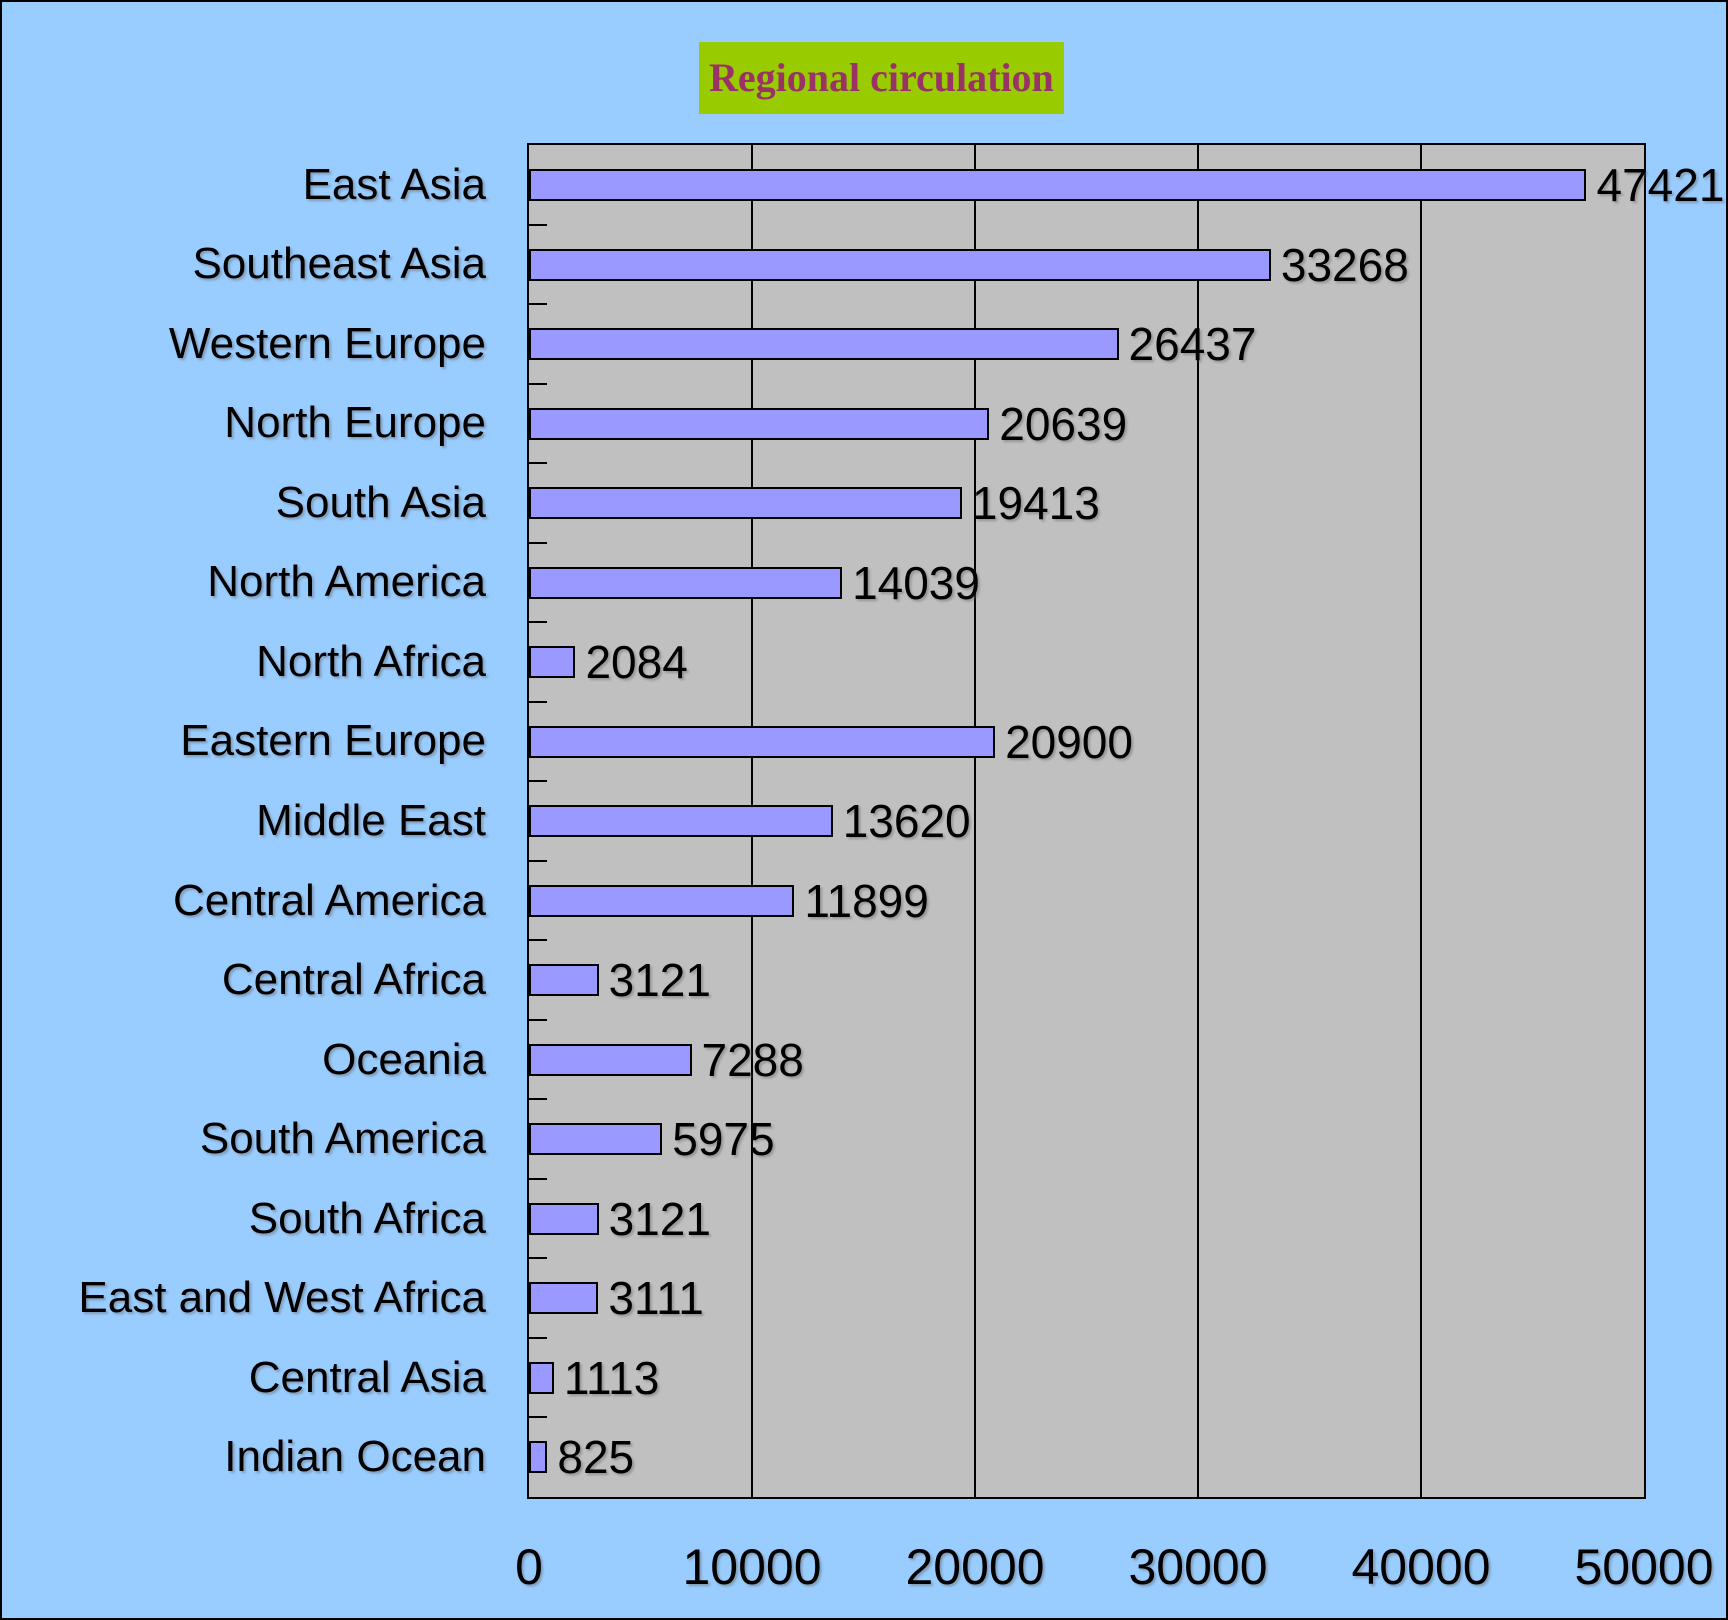  I want to click on category-label: Central Asia, so click(367, 1377).